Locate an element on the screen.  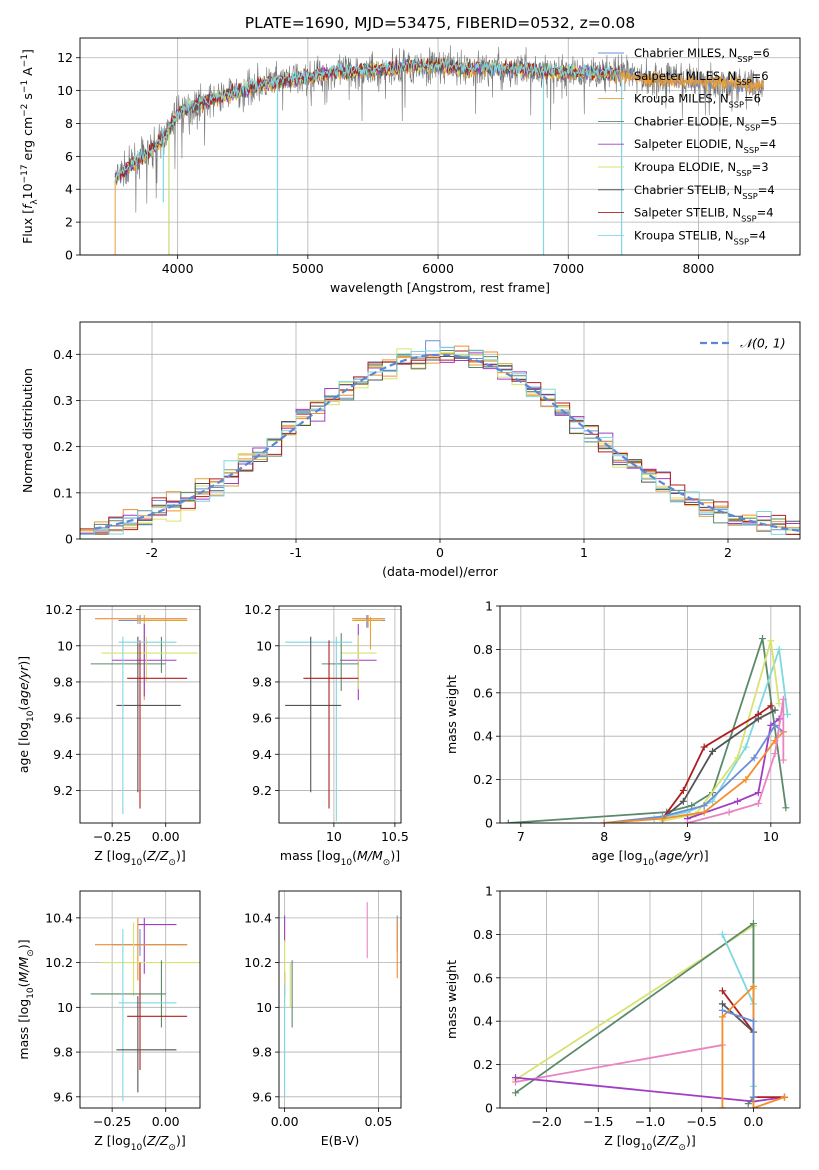
x-axis-label: (data-model)/error is located at coordinates (440, 571).